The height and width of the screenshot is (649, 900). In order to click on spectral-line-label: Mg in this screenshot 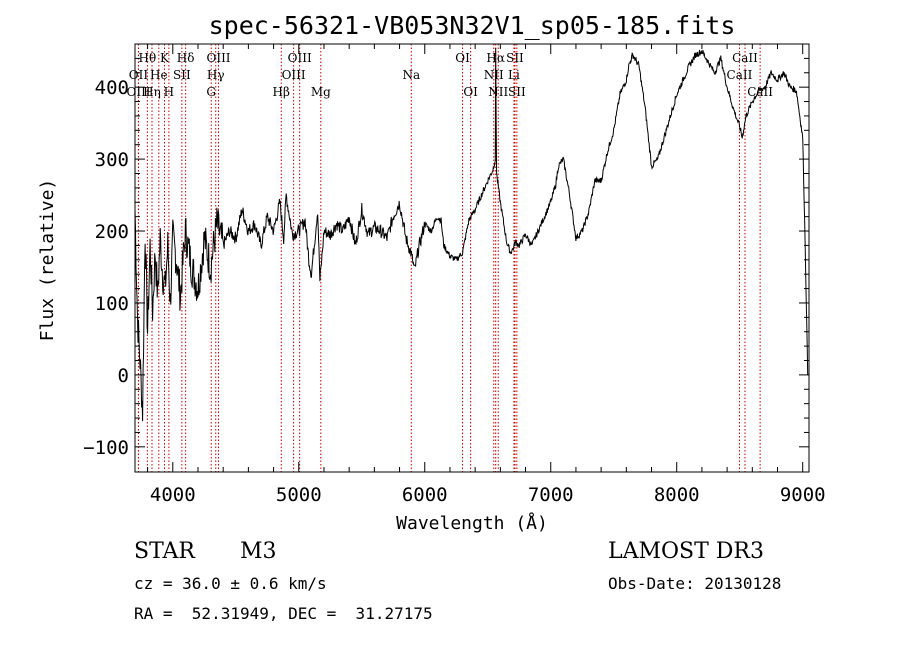, I will do `click(321, 92)`.